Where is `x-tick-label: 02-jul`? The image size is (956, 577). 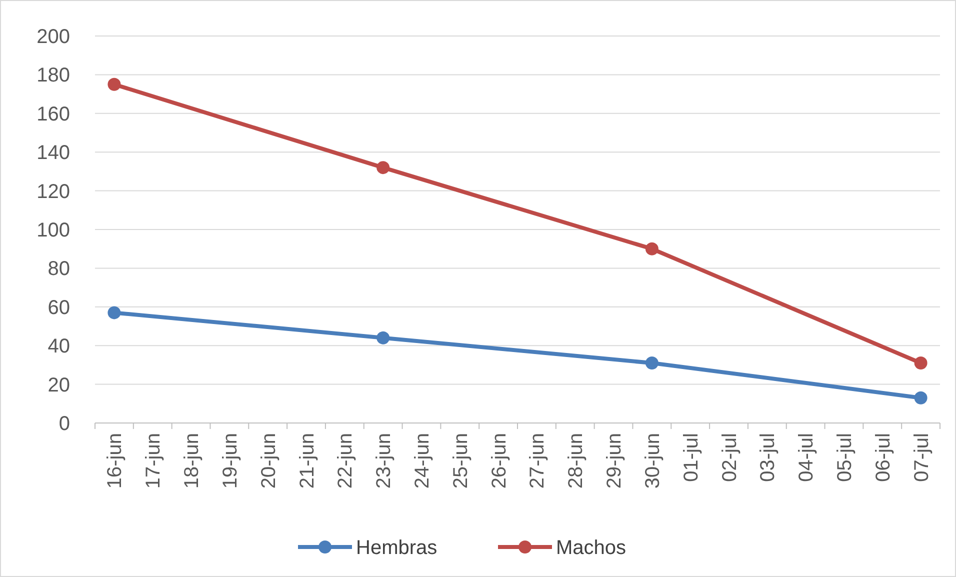
x-tick-label: 02-jul is located at coordinates (729, 457).